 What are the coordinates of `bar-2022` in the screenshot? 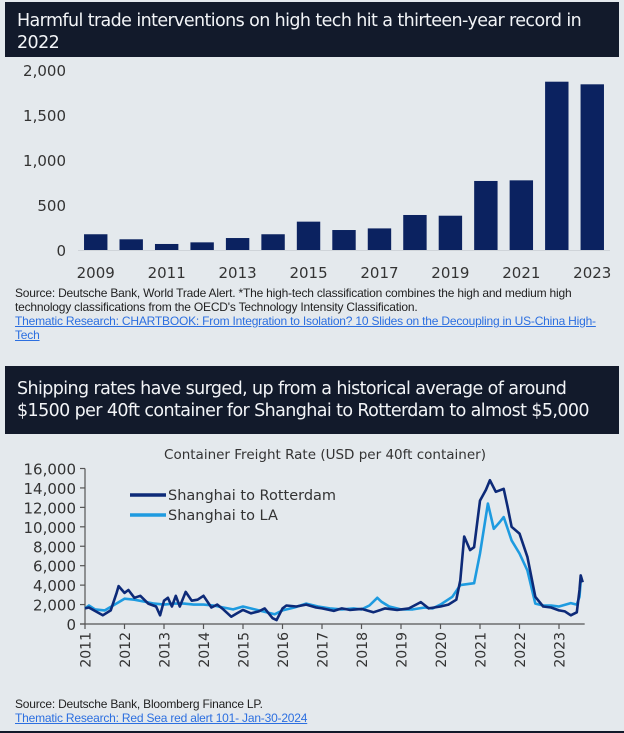 It's located at (557, 165).